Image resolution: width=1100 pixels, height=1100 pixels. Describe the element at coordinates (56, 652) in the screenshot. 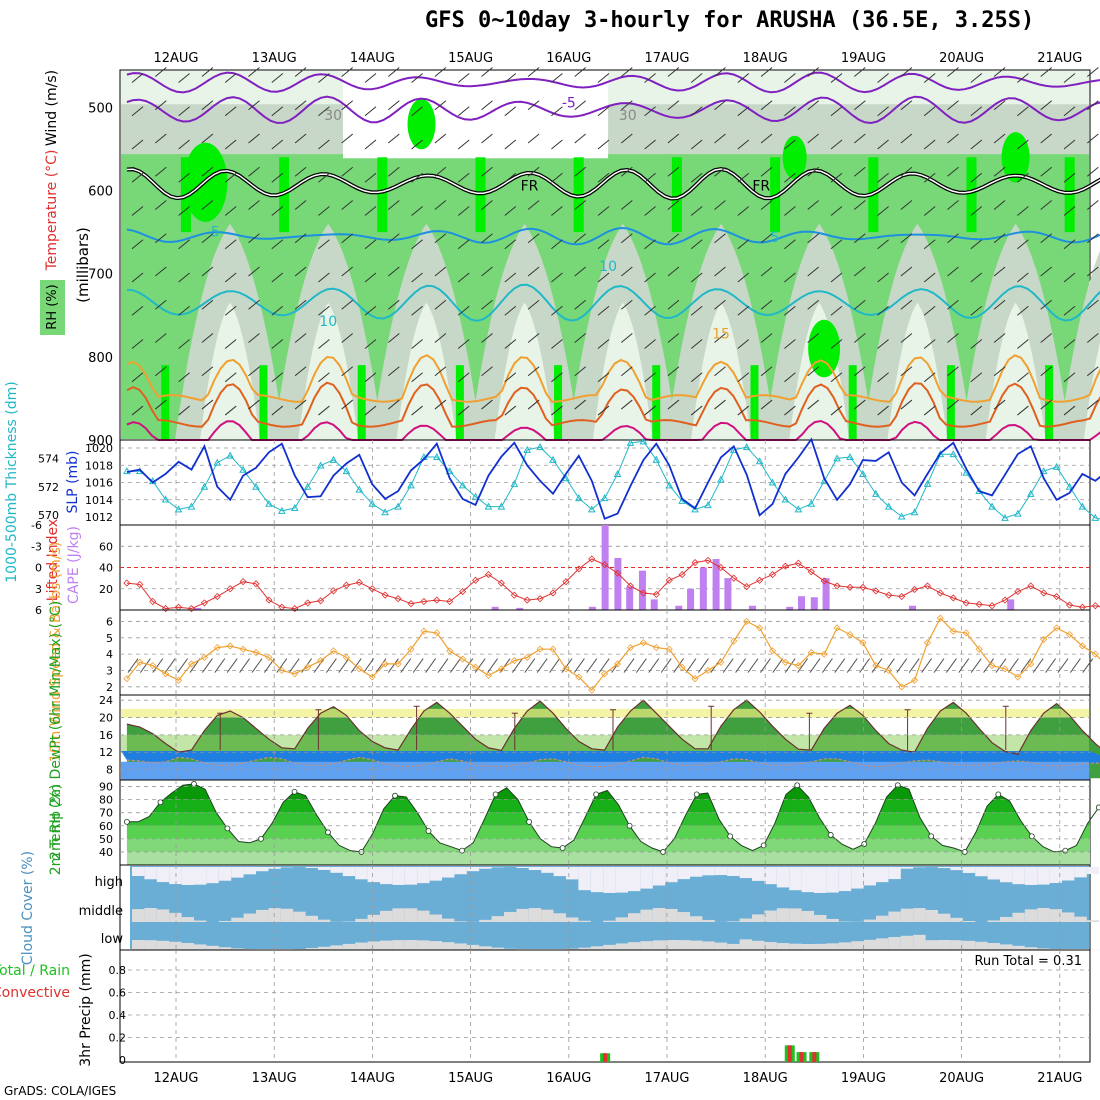

I see `wind10m-axis-label: 10m Wind Speed & Barbs (m/s)` at that location.